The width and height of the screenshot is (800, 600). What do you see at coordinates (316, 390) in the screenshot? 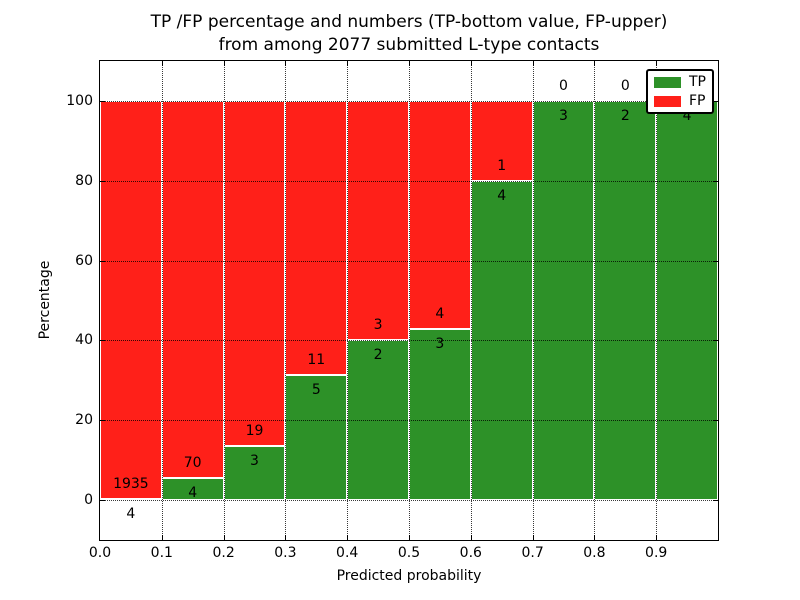
I see `tp-count-label: 5` at bounding box center [316, 390].